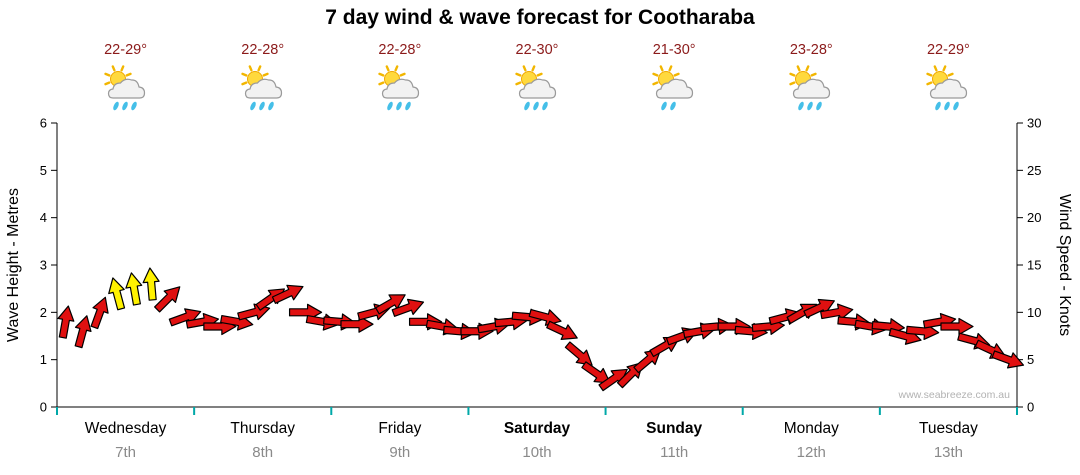  I want to click on date-label: 8th, so click(262, 452).